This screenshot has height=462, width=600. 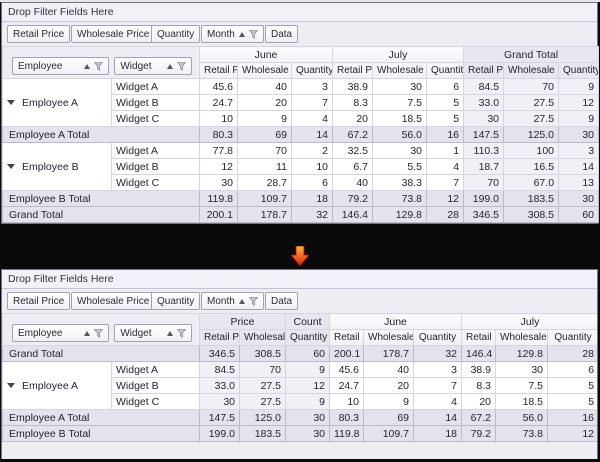 What do you see at coordinates (399, 102) in the screenshot?
I see `cell: 7.5` at bounding box center [399, 102].